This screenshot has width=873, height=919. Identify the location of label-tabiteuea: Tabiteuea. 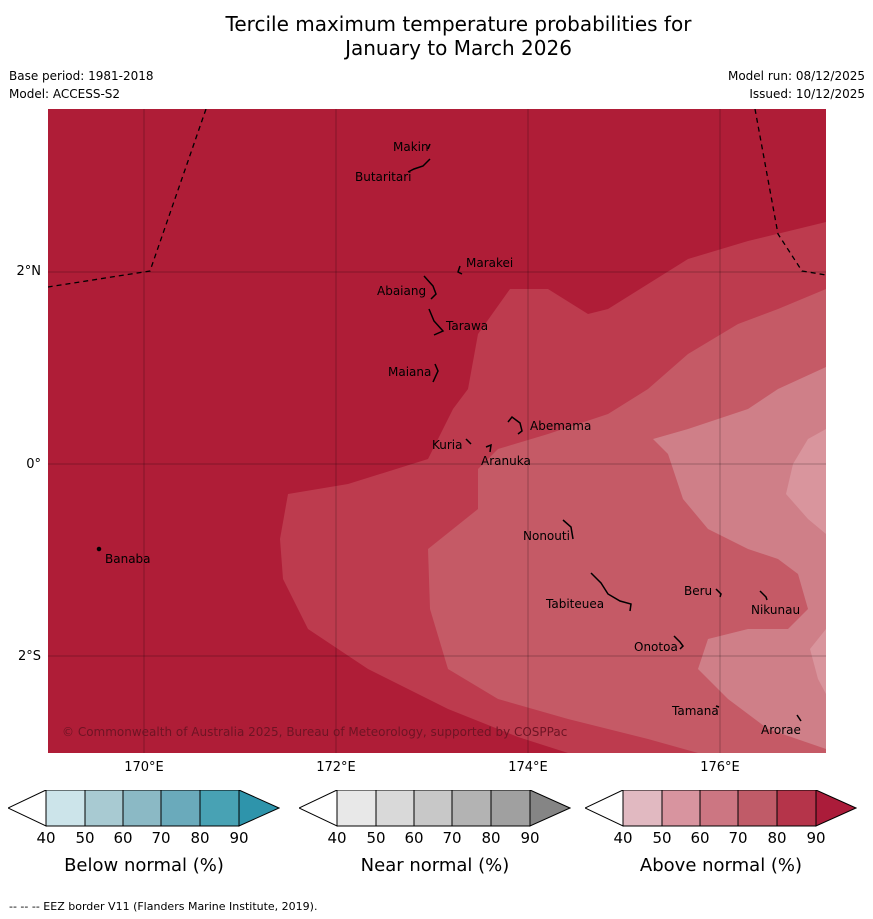
(575, 604).